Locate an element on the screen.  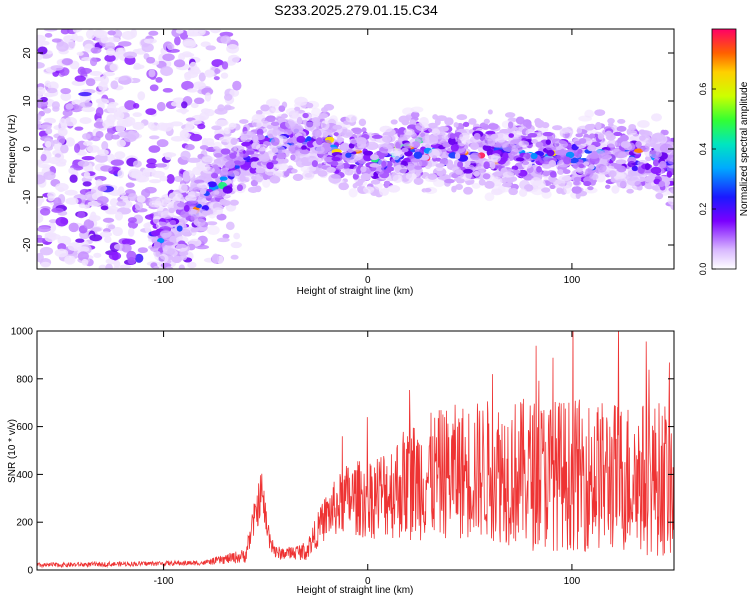
colorbar-label: Normalized spectral amplitude is located at coordinates (744, 148).